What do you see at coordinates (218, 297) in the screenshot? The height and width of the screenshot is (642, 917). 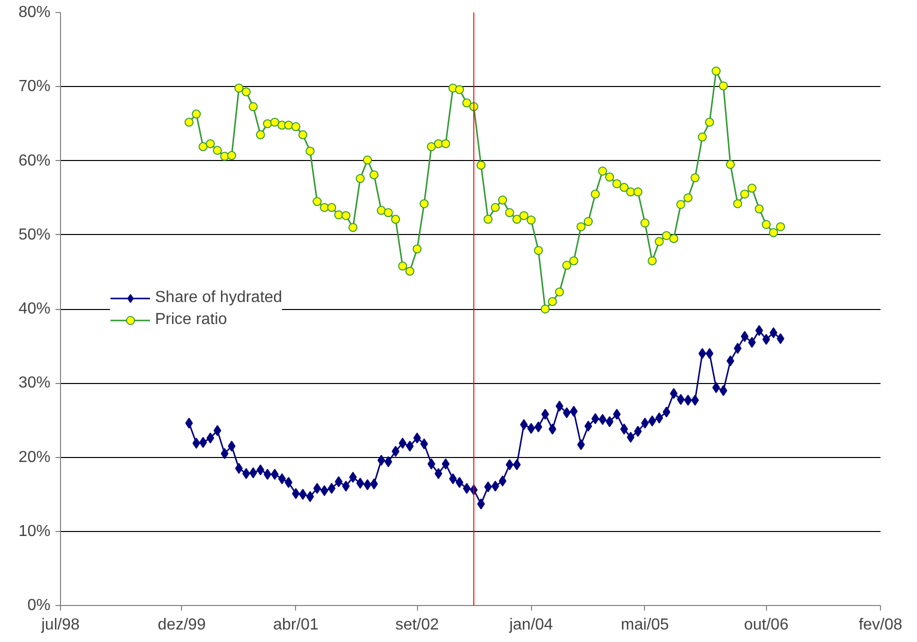 I see `legend-label: Share of hydrated` at bounding box center [218, 297].